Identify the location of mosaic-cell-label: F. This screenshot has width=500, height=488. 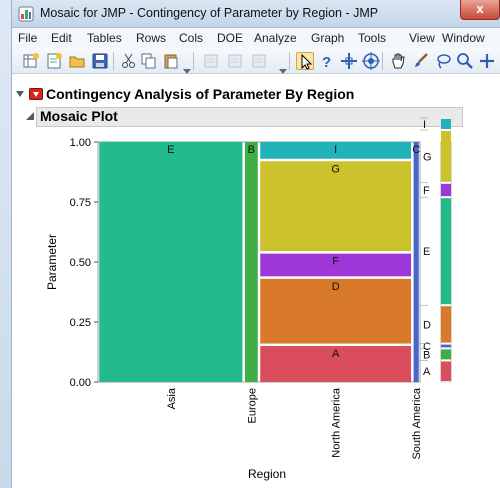
(335, 262).